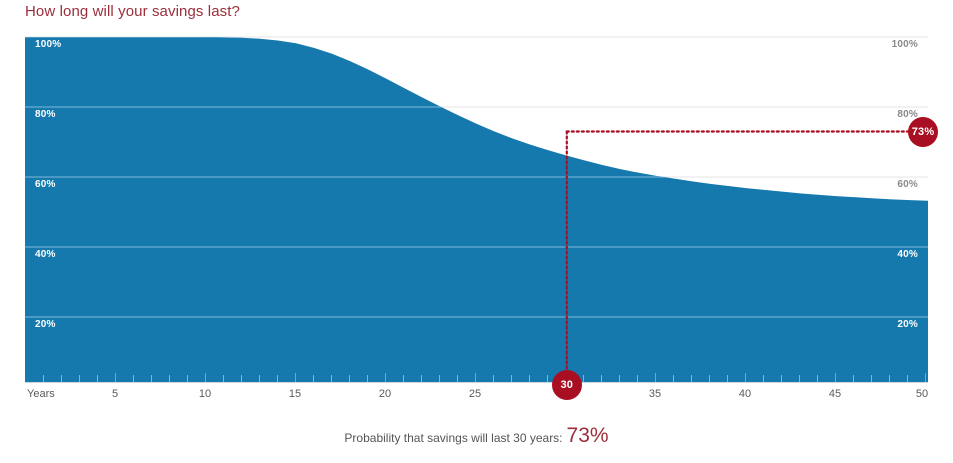 The height and width of the screenshot is (463, 953). I want to click on x-marker-badge-30: 30, so click(566, 385).